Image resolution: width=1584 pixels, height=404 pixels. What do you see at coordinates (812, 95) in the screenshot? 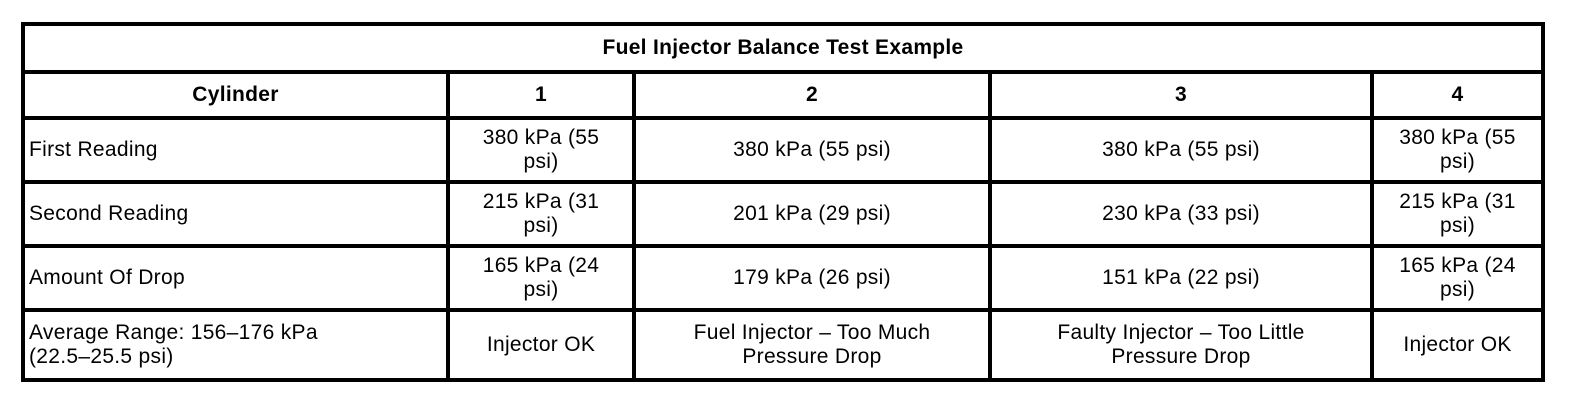
I see `column-header-2: 2` at bounding box center [812, 95].